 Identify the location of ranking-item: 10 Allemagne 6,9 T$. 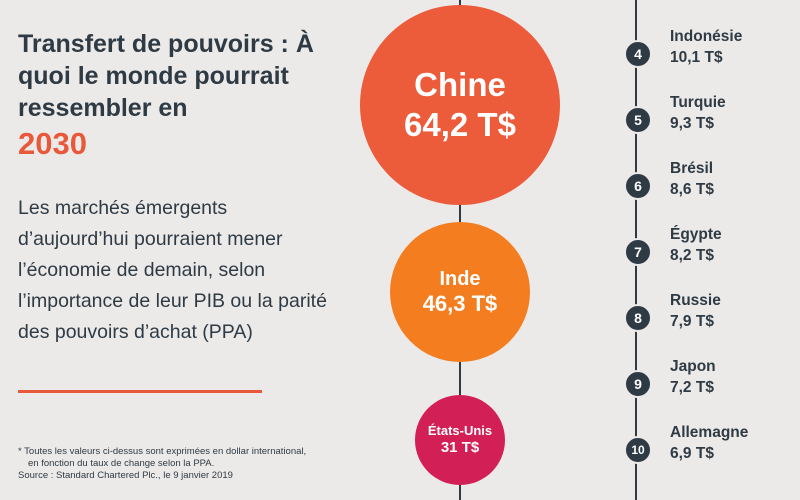
(710, 461).